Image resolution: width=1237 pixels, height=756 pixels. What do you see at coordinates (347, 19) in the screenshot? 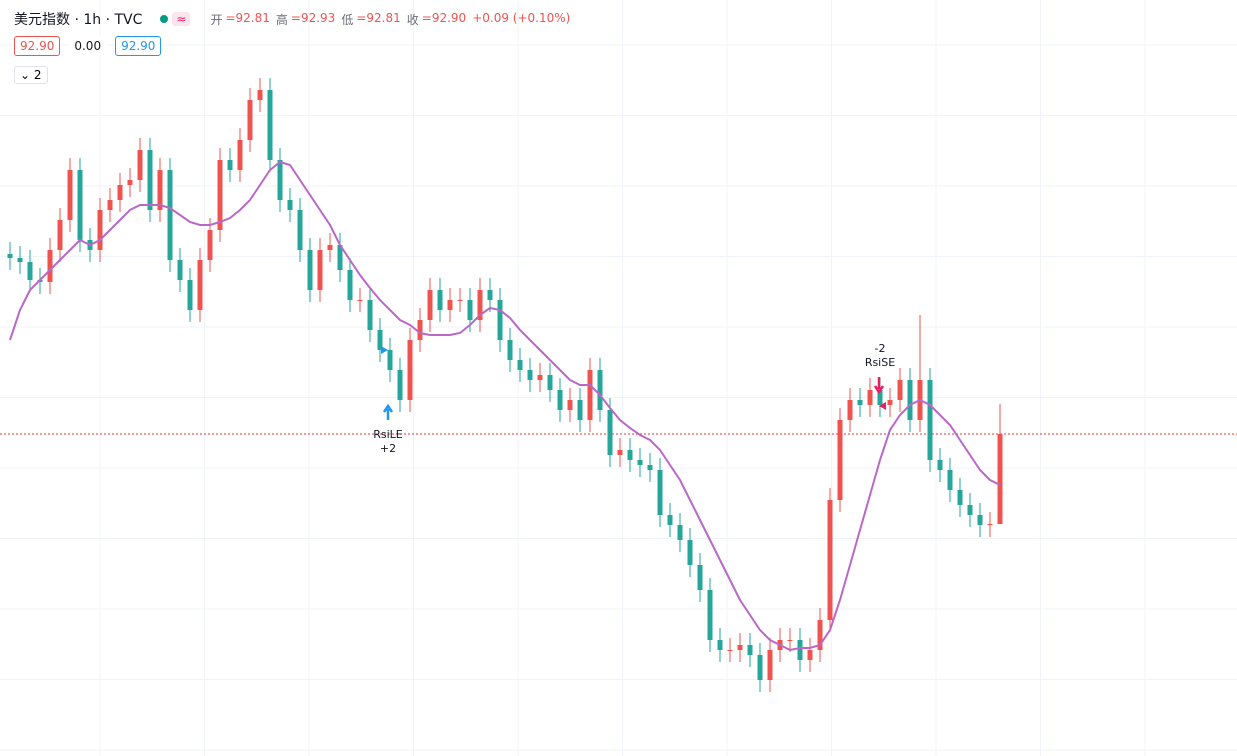
I see `legend-label: 低` at bounding box center [347, 19].